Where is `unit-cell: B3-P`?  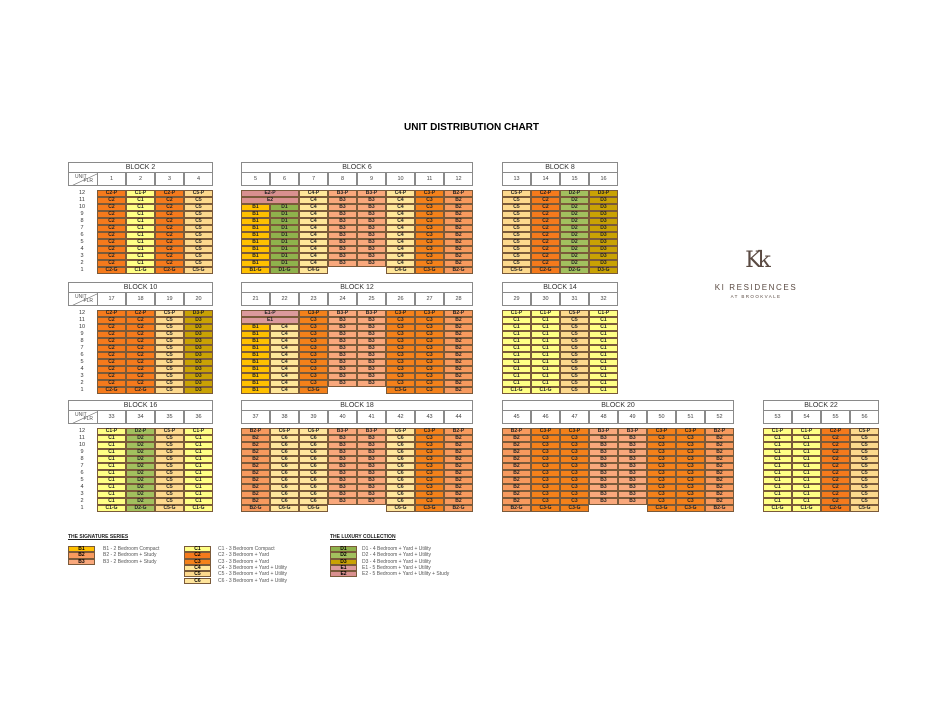
unit-cell: B3-P is located at coordinates (342, 431).